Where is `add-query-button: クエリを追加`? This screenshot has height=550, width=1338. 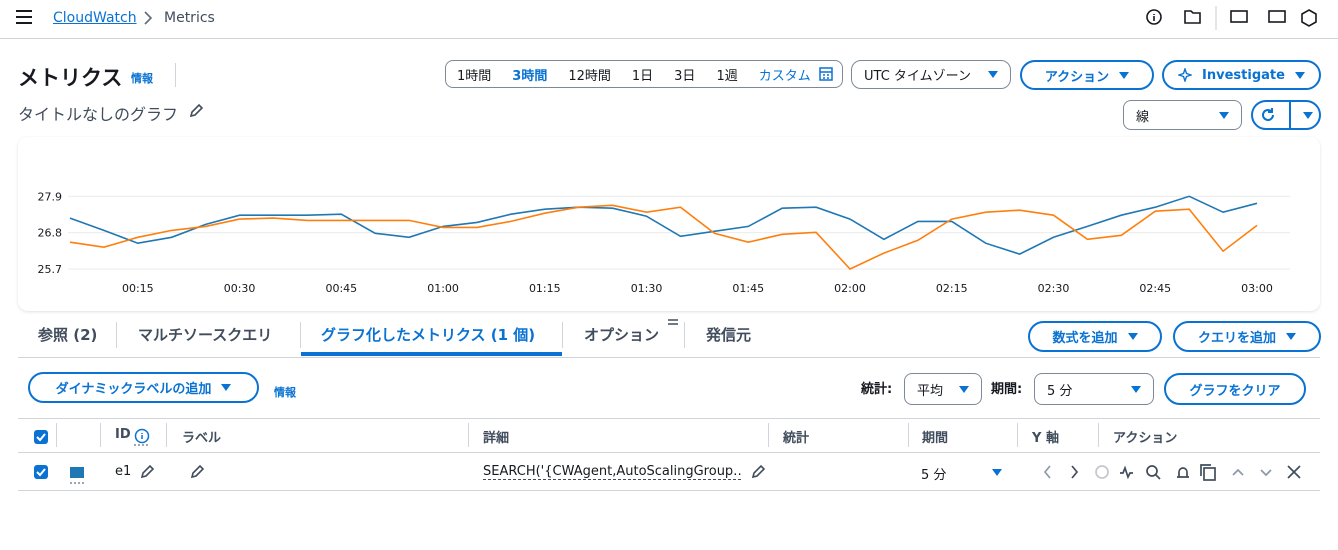 add-query-button: クエリを追加 is located at coordinates (1247, 336).